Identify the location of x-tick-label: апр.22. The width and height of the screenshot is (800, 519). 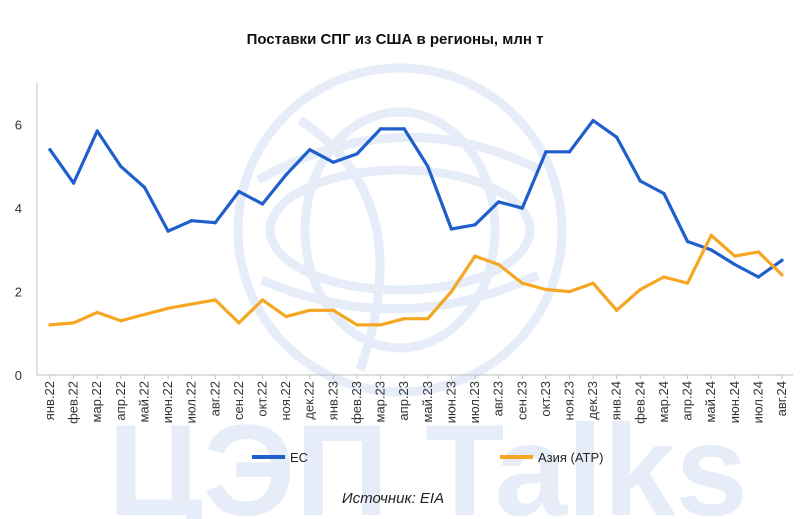
(120, 401).